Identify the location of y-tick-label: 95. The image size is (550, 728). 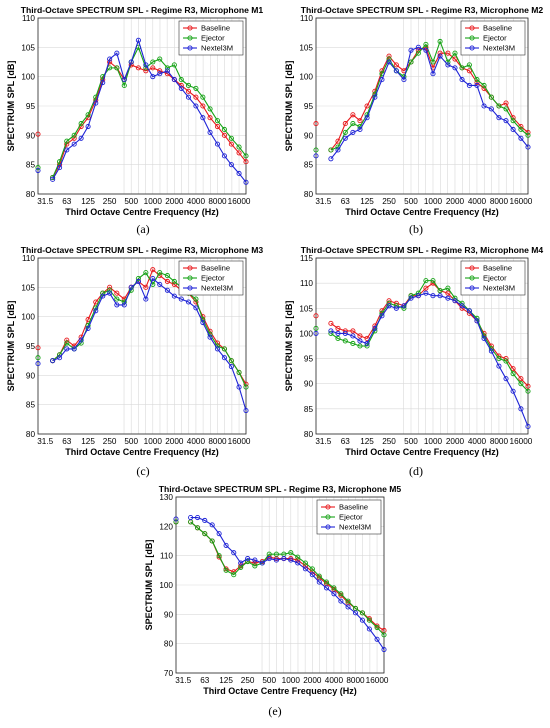
(309, 106).